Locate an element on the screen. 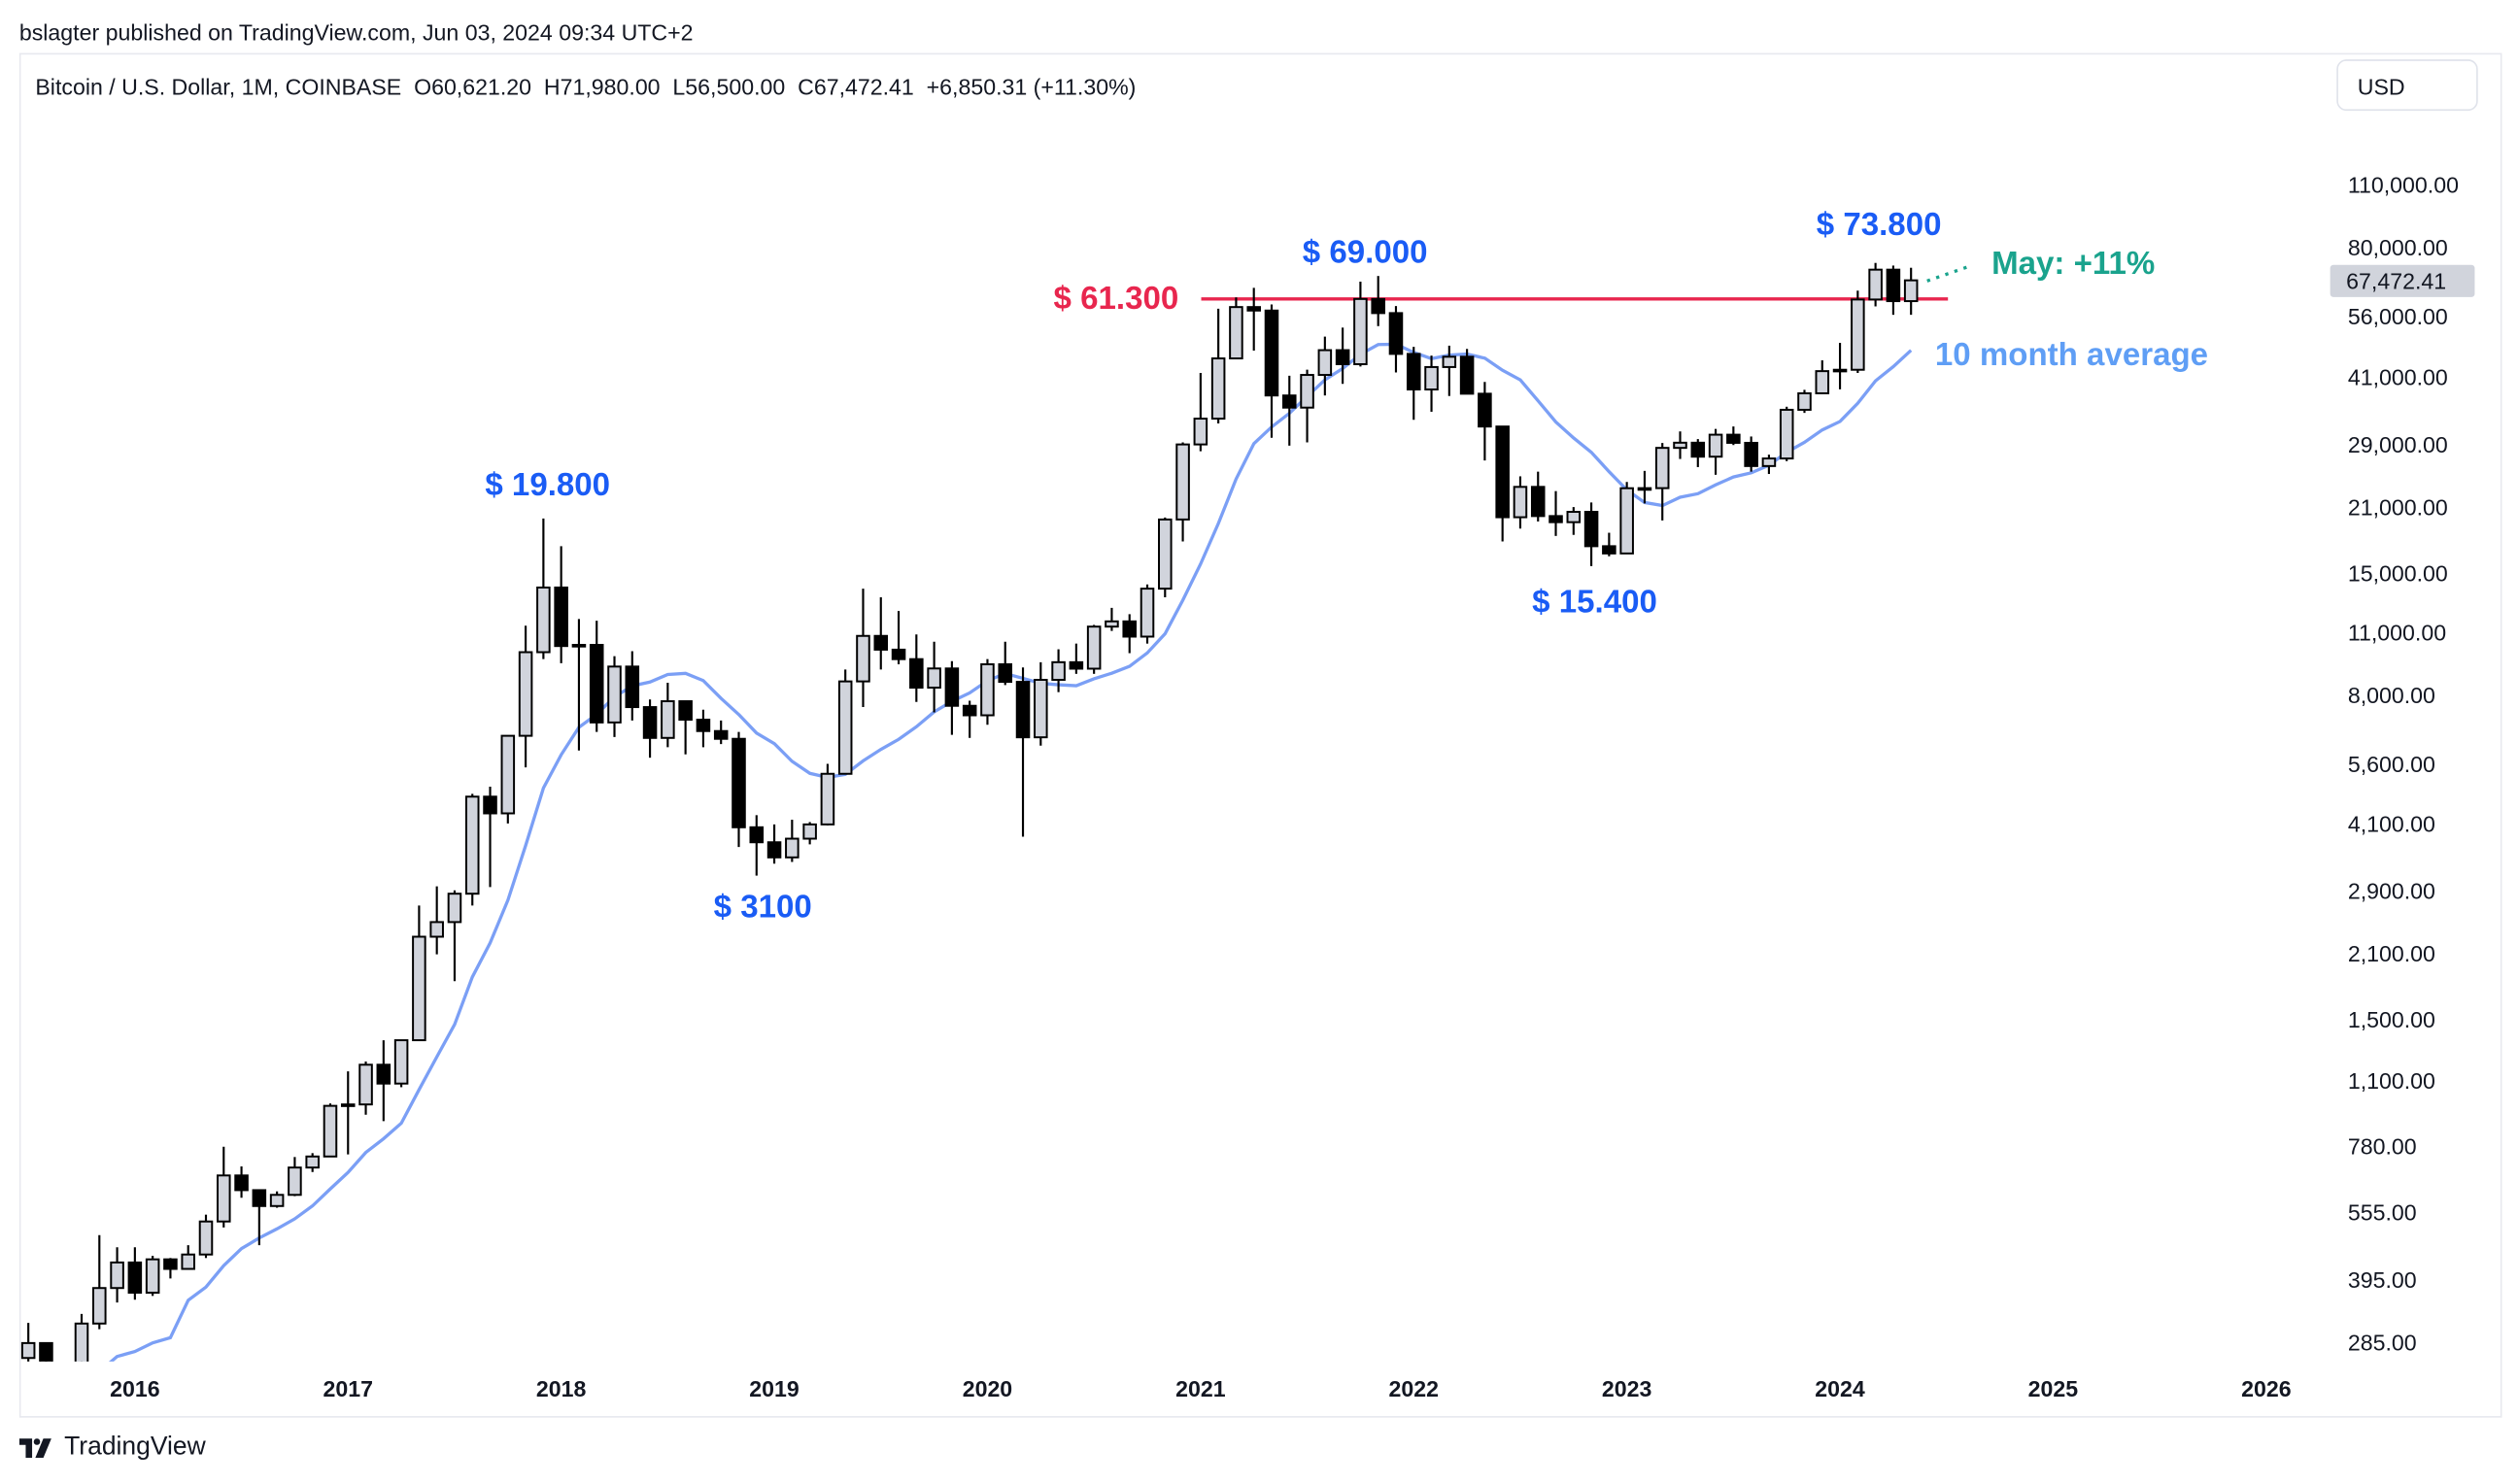  tradingview-logo: TradingView is located at coordinates (112, 1448).